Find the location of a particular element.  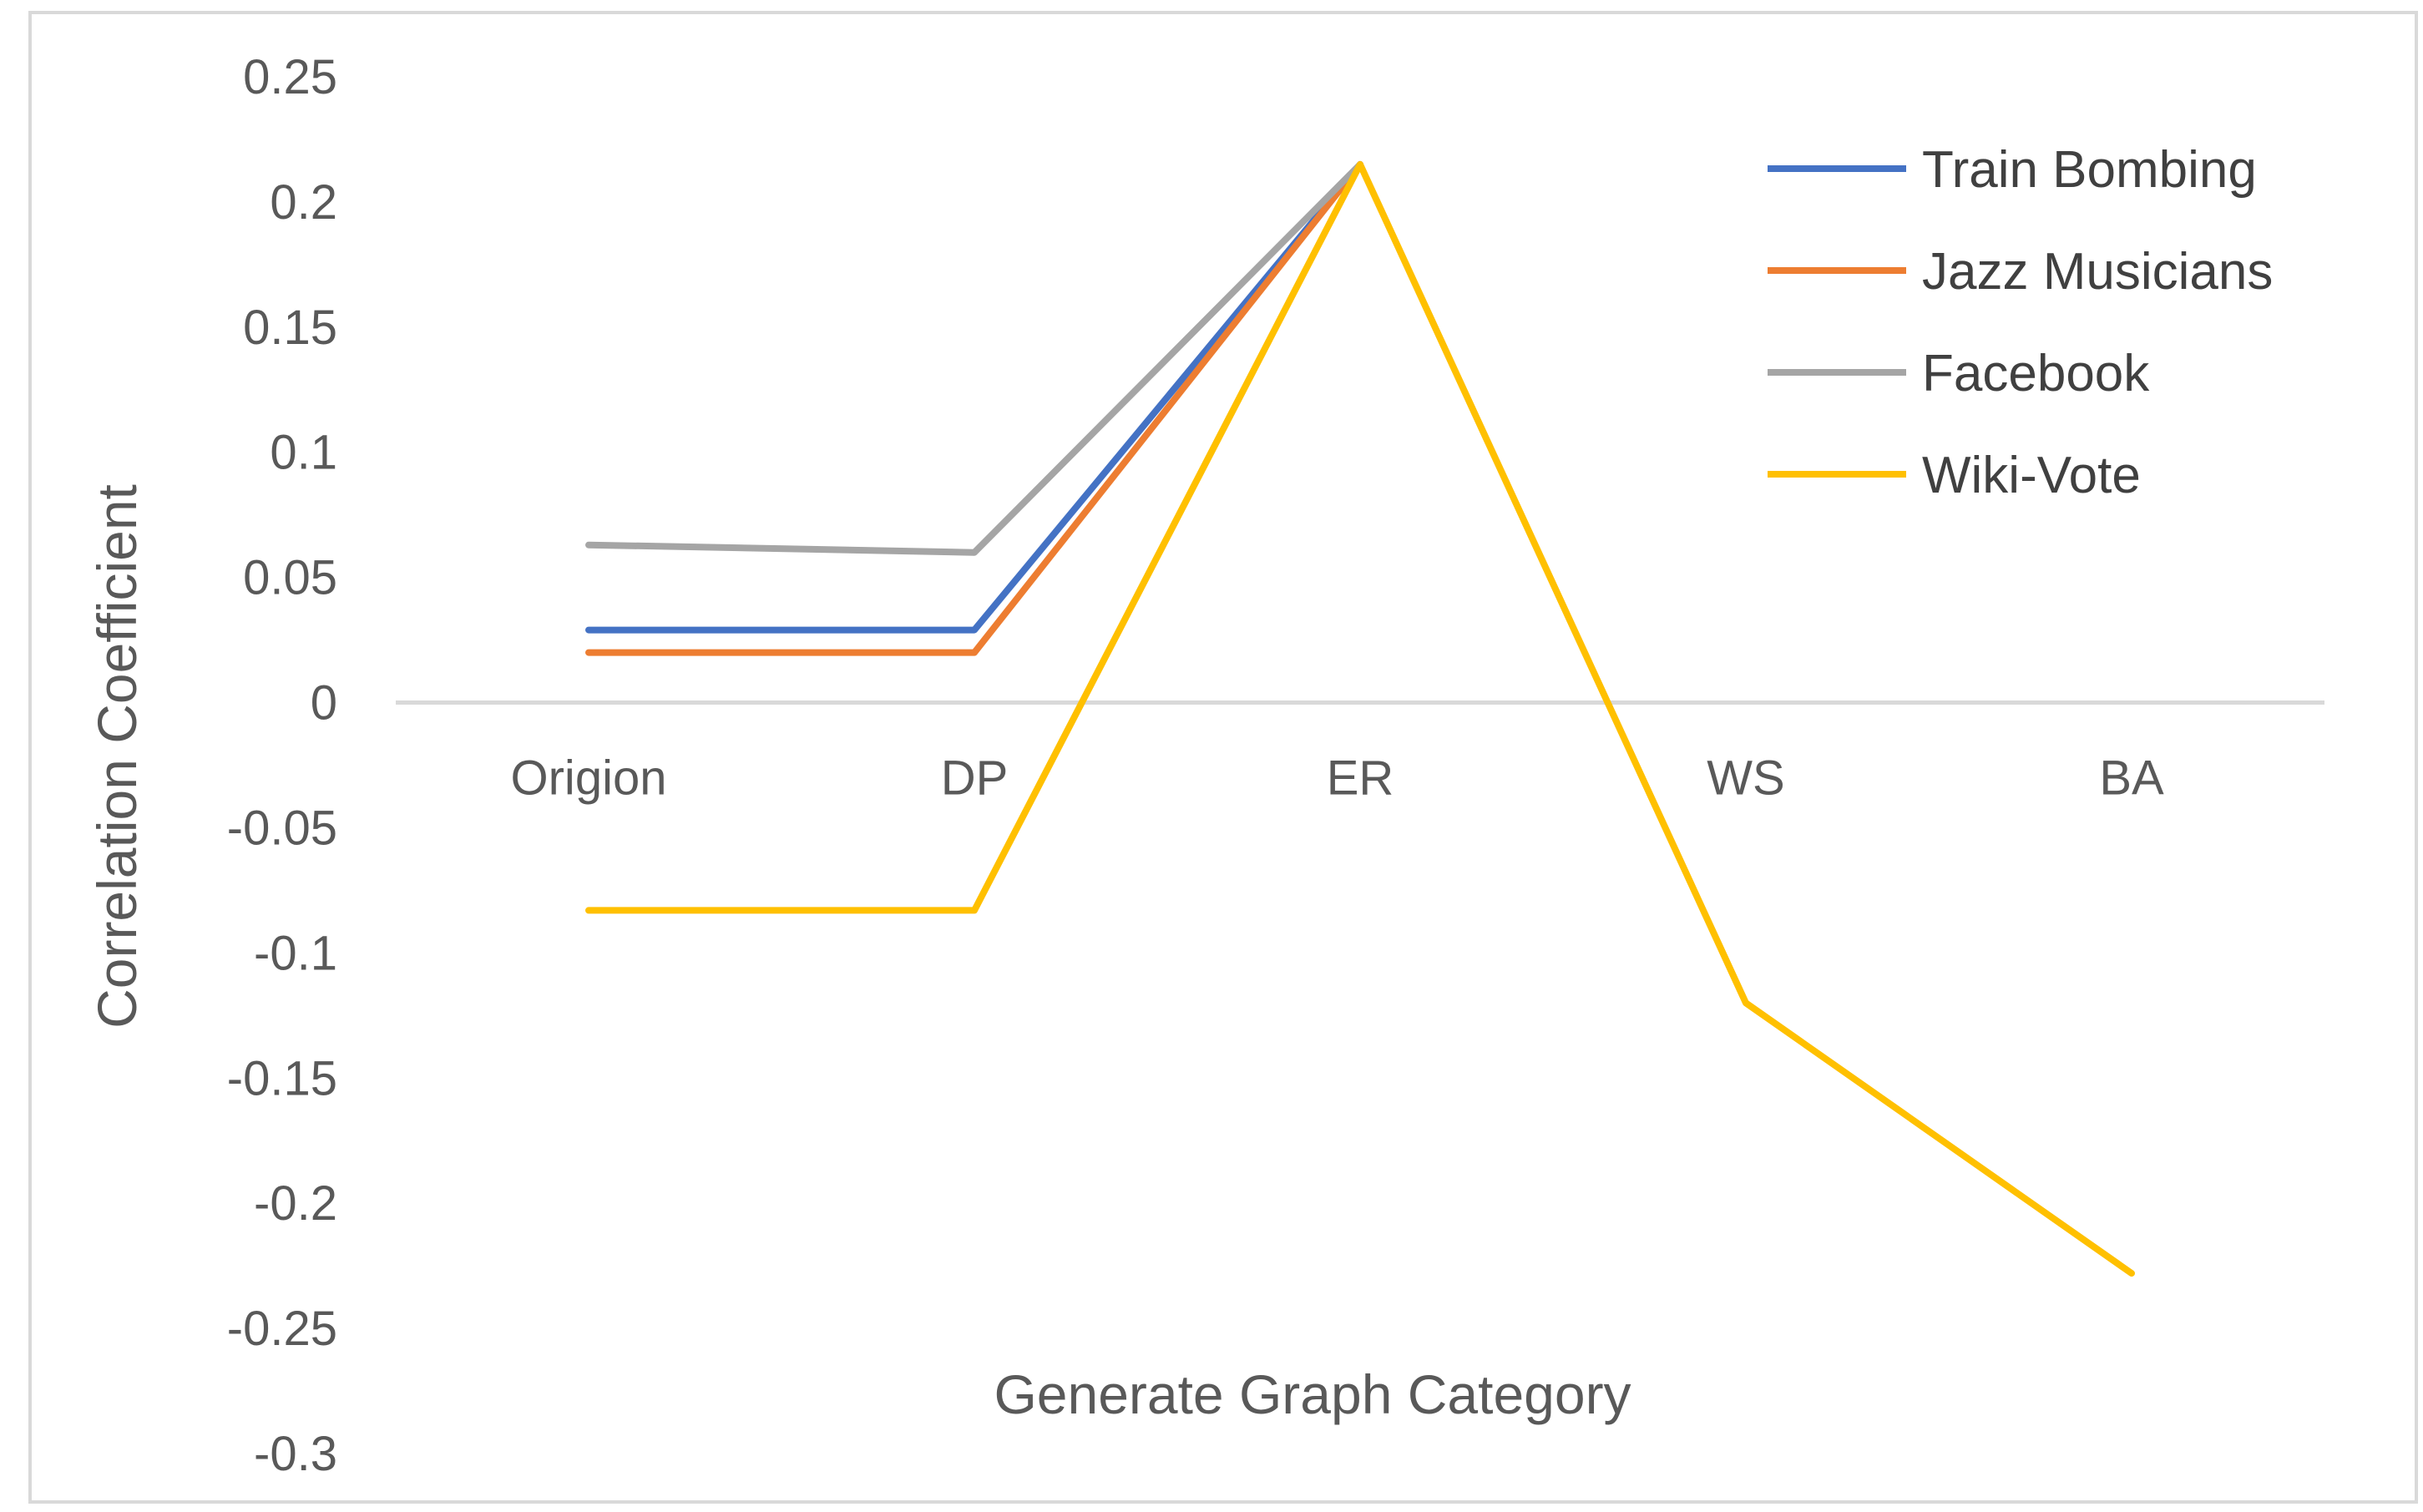

series-line-jazz-musicians is located at coordinates (974, 408).